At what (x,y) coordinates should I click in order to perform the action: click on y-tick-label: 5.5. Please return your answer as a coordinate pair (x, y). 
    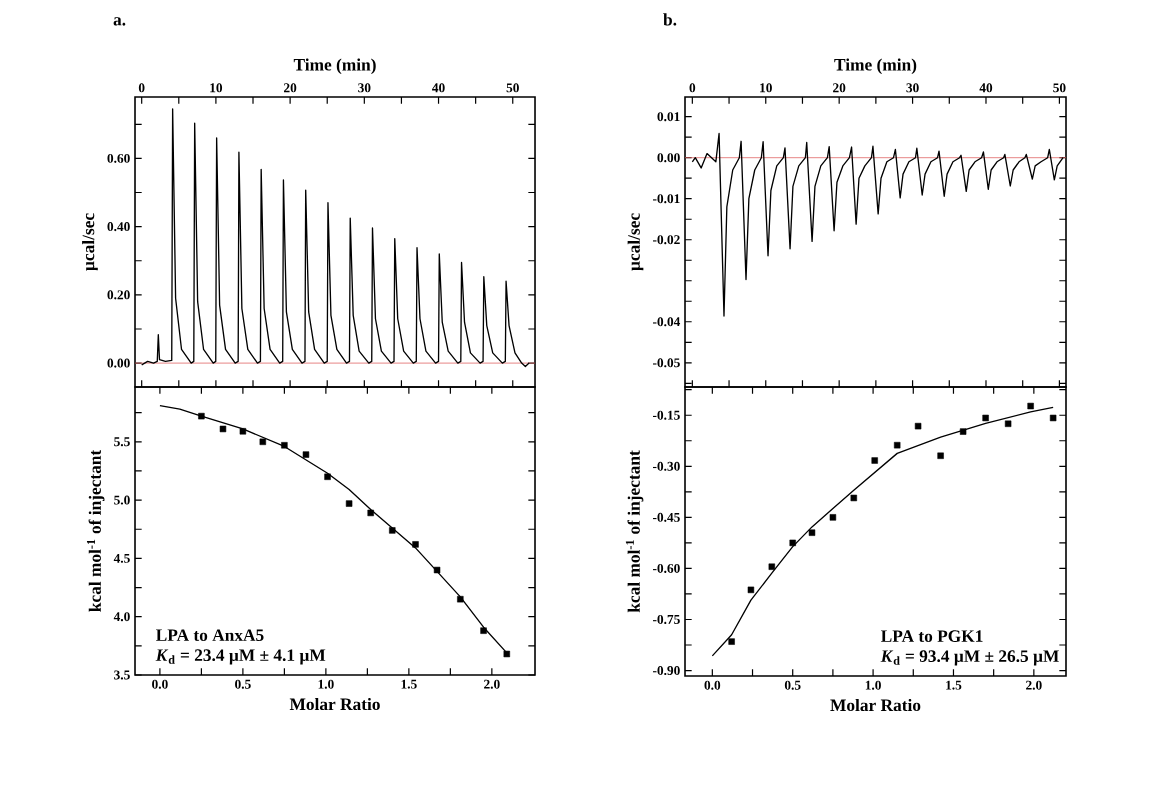
    Looking at the image, I should click on (122, 442).